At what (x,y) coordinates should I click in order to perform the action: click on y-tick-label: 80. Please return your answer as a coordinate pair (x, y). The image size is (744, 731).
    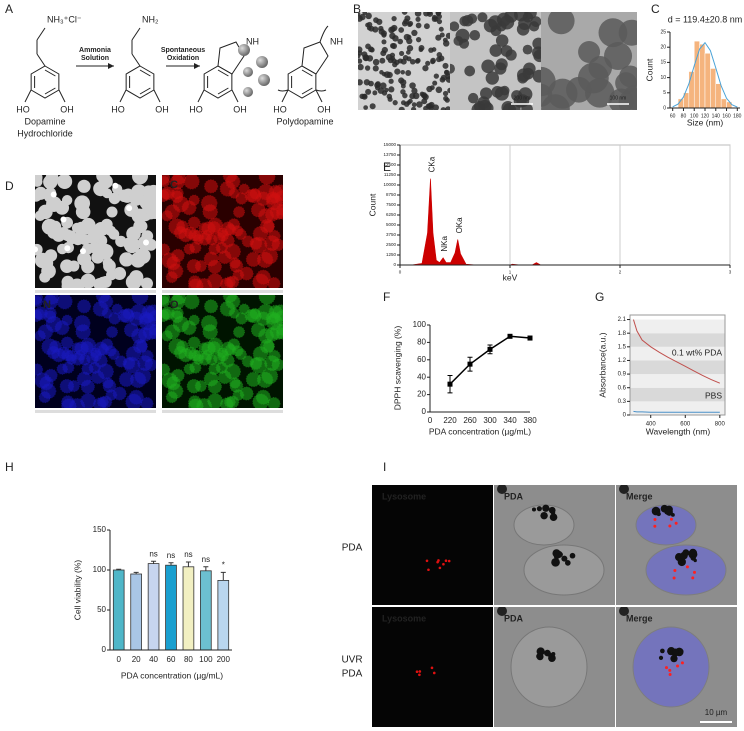
    Looking at the image, I should click on (421, 342).